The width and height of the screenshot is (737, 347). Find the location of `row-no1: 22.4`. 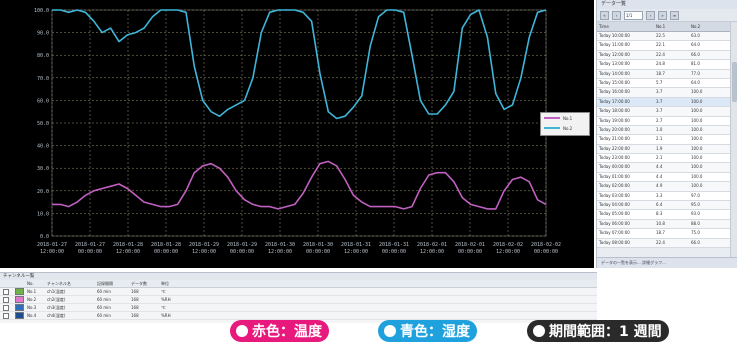

row-no1: 22.4 is located at coordinates (660, 242).